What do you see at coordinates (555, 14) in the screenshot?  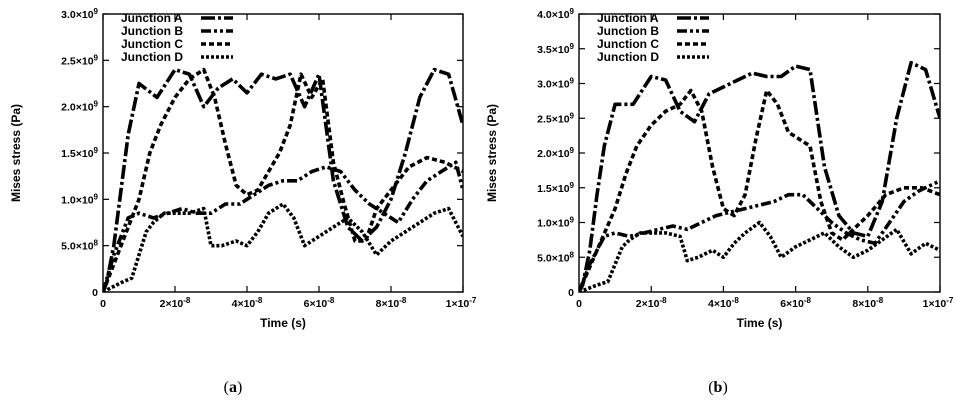 I see `y-tick-label: 4.0×10⁹` at bounding box center [555, 14].